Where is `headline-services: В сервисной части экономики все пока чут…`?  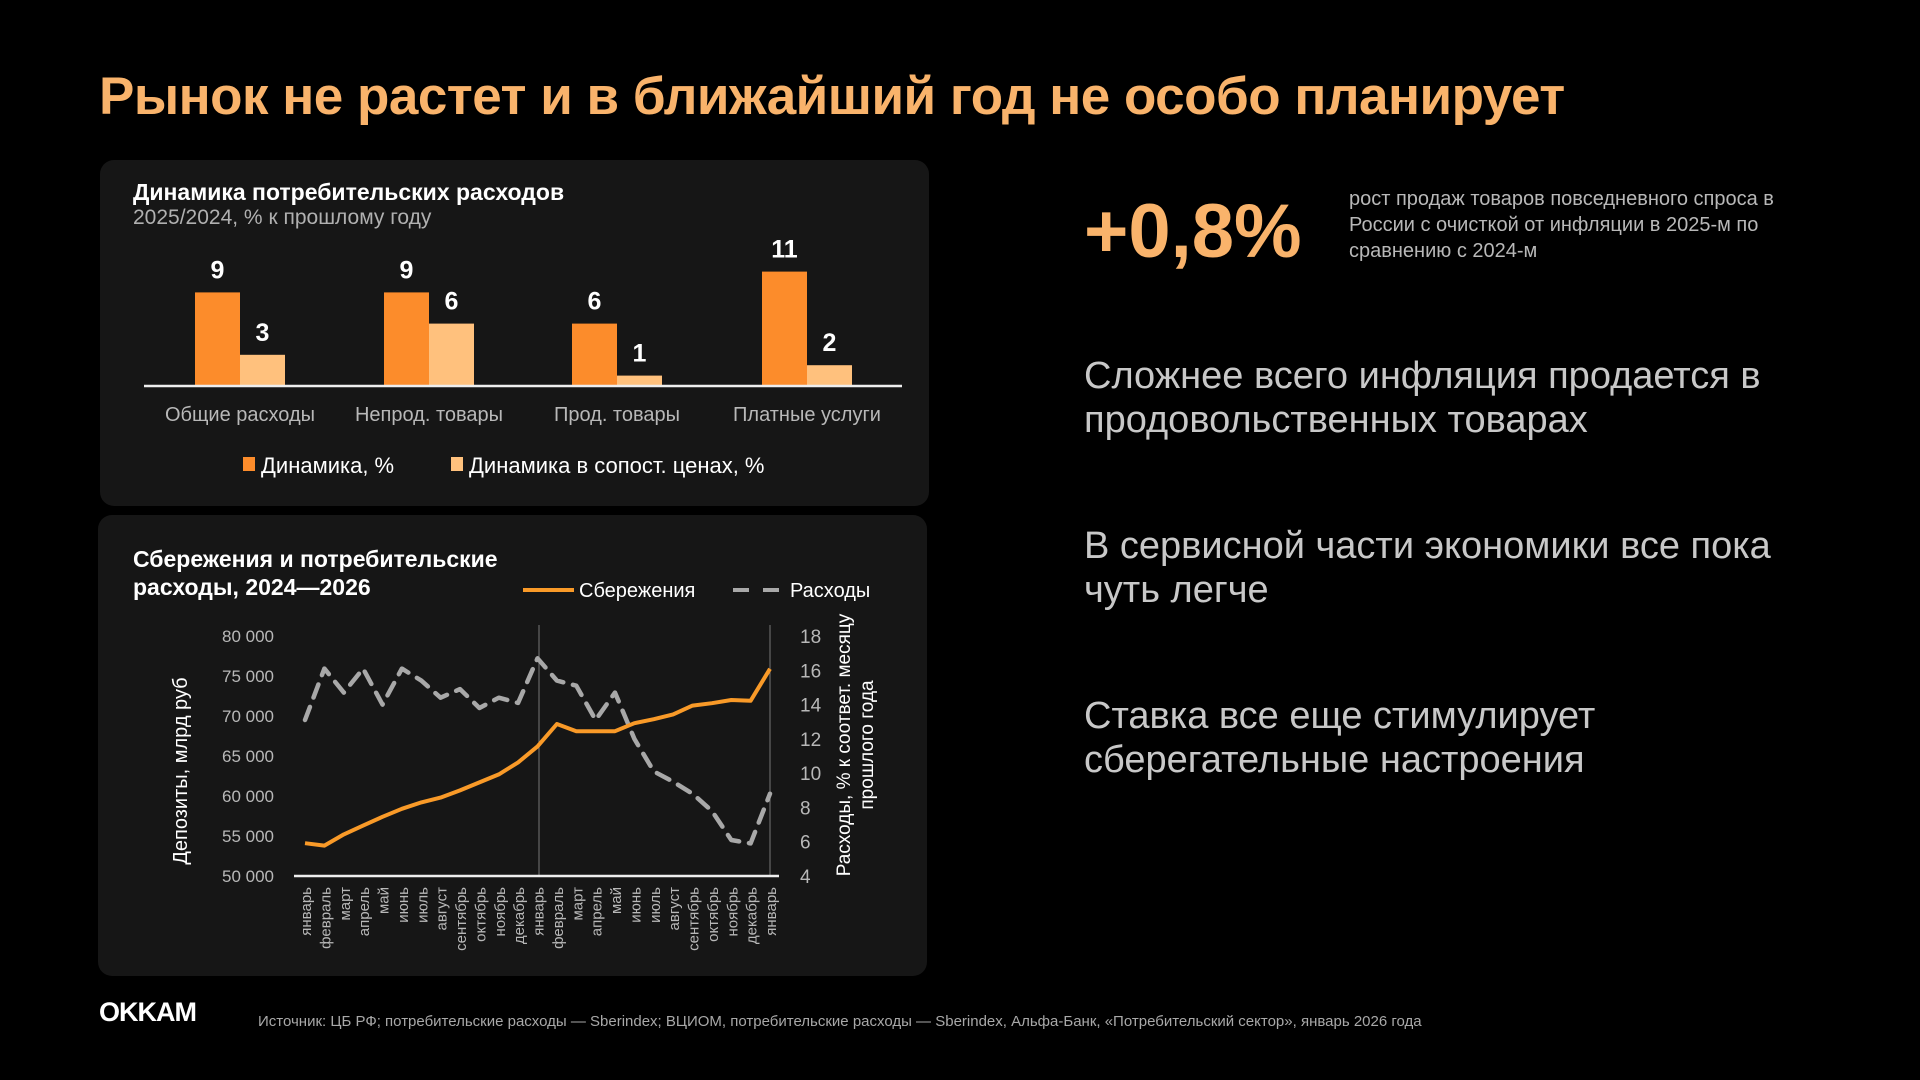 headline-services: В сервисной части экономики все пока чут… is located at coordinates (1427, 568).